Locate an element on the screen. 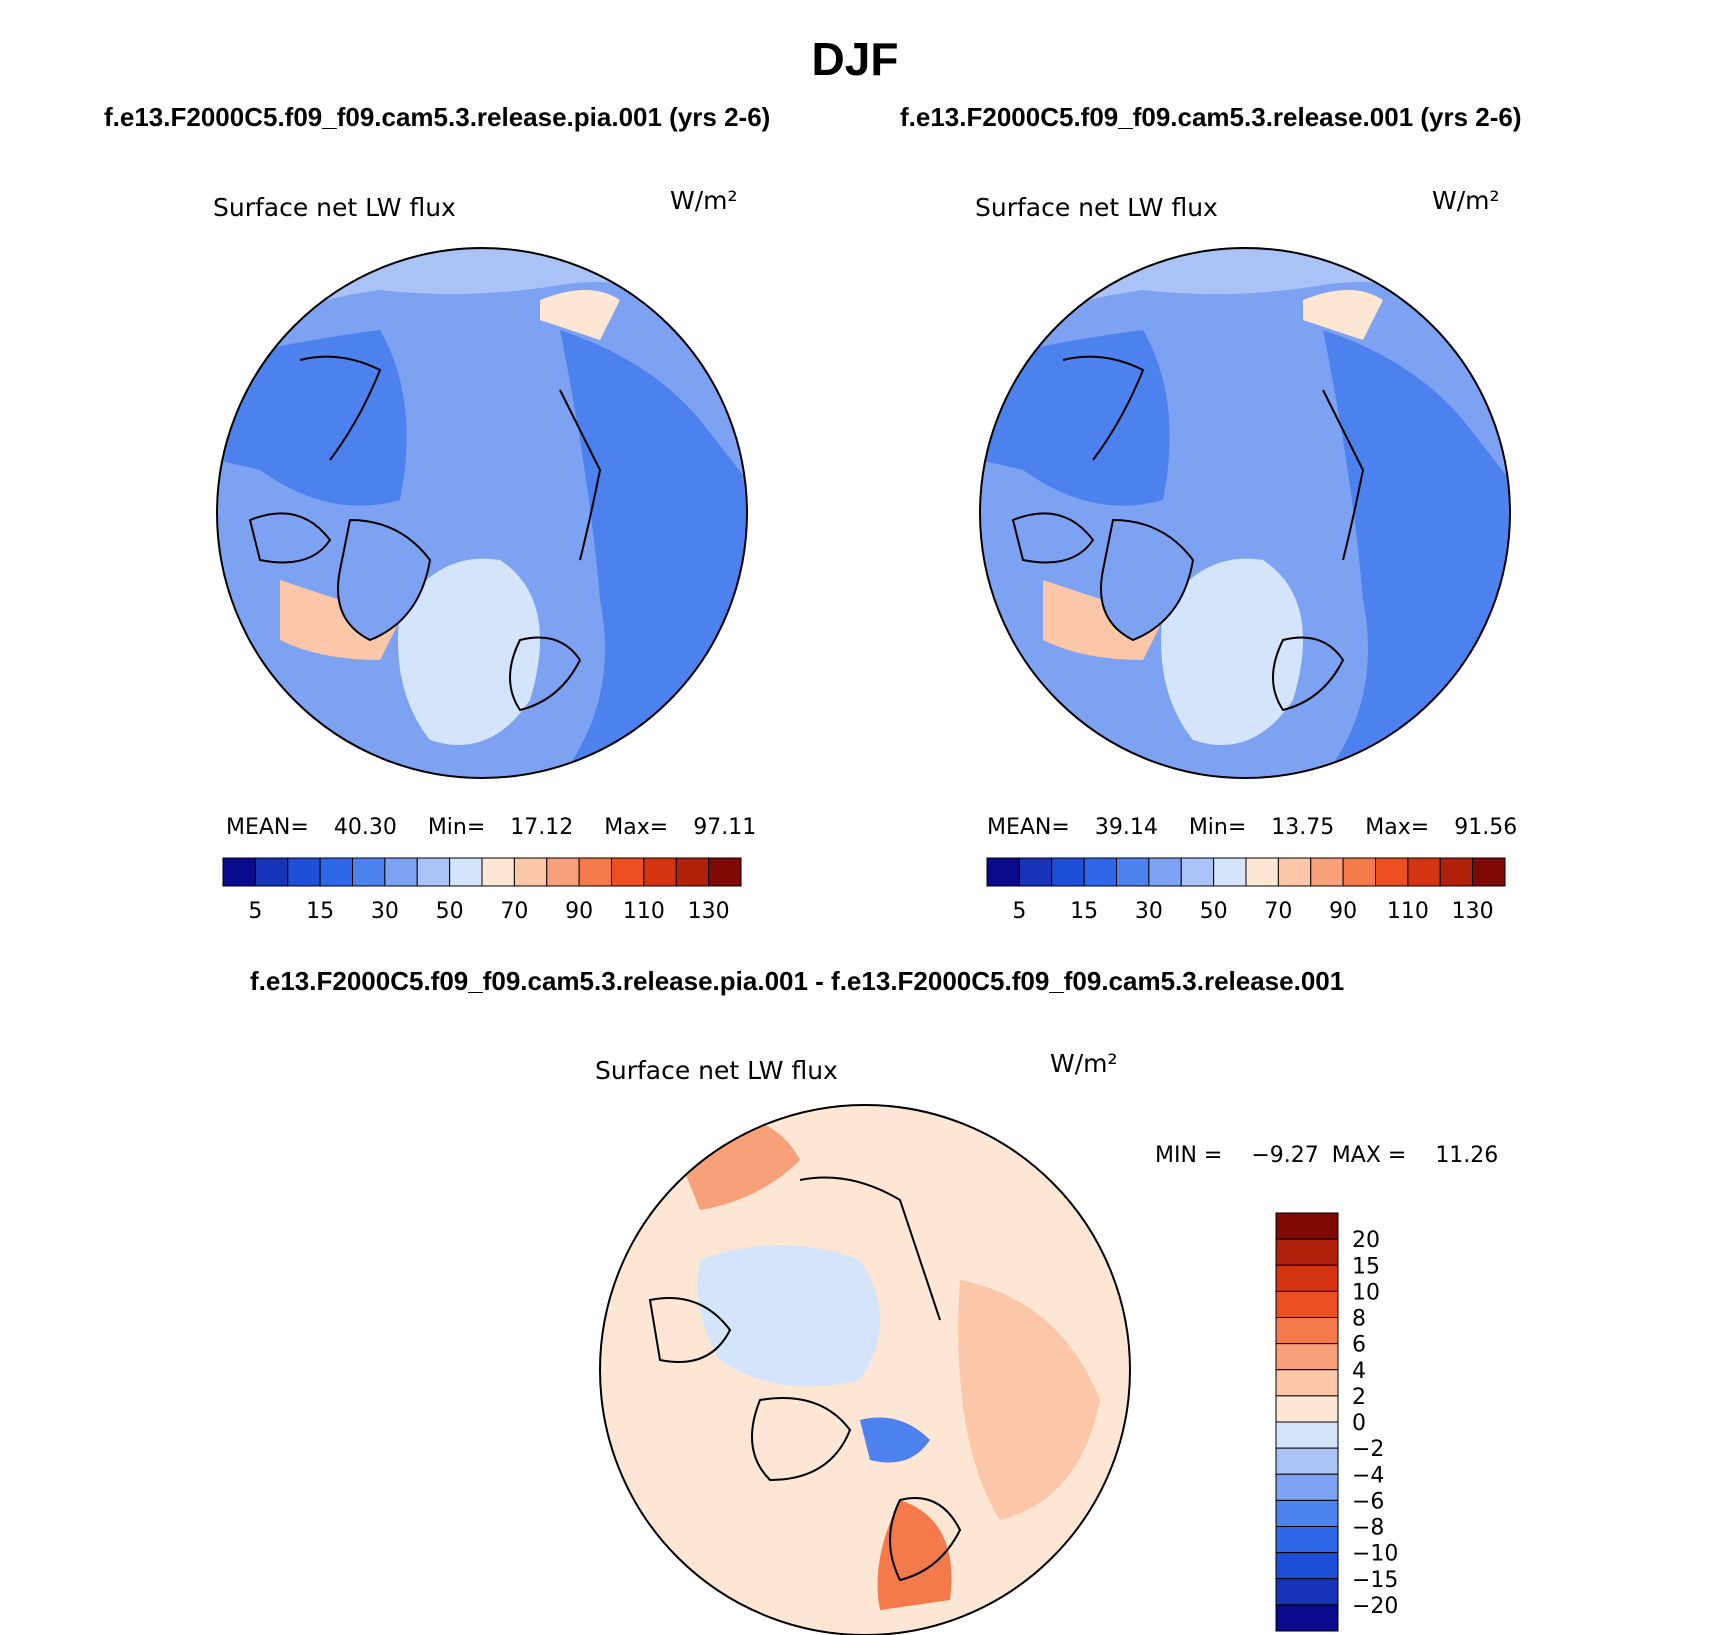 Image resolution: width=1710 pixels, height=1635 pixels. colorbar-tick-label: 130 is located at coordinates (709, 911).